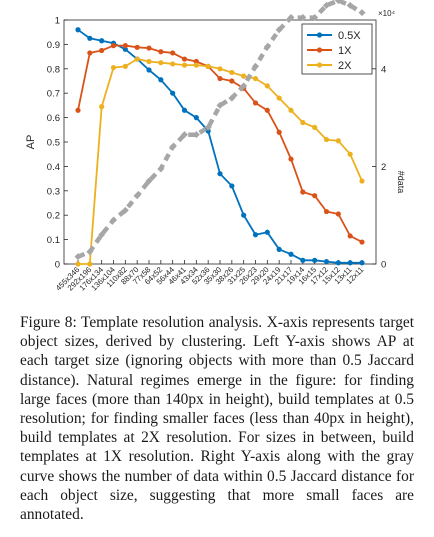 This screenshot has width=434, height=537. What do you see at coordinates (53, 45) in the screenshot?
I see `y-tick-label: 0.9` at bounding box center [53, 45].